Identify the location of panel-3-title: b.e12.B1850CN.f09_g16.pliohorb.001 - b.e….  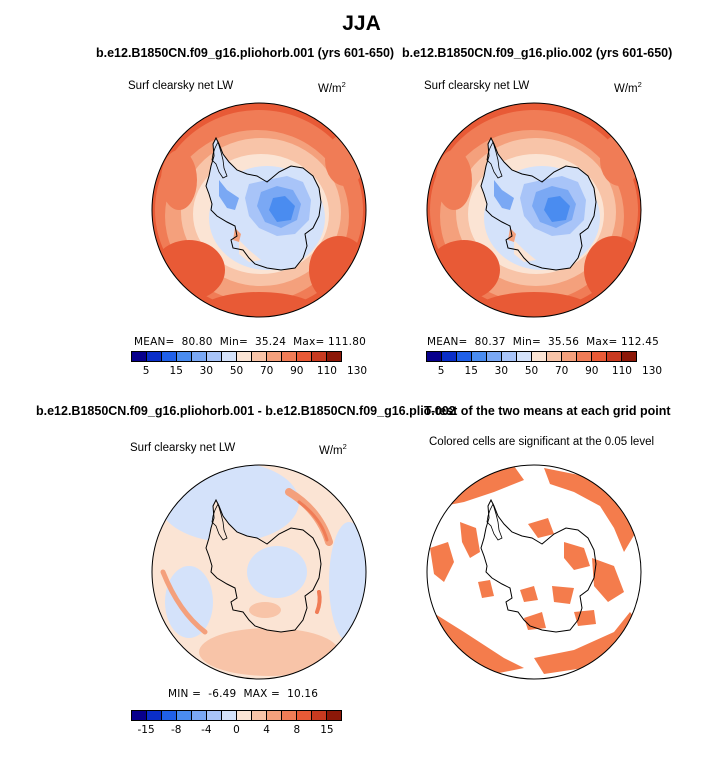
(246, 411).